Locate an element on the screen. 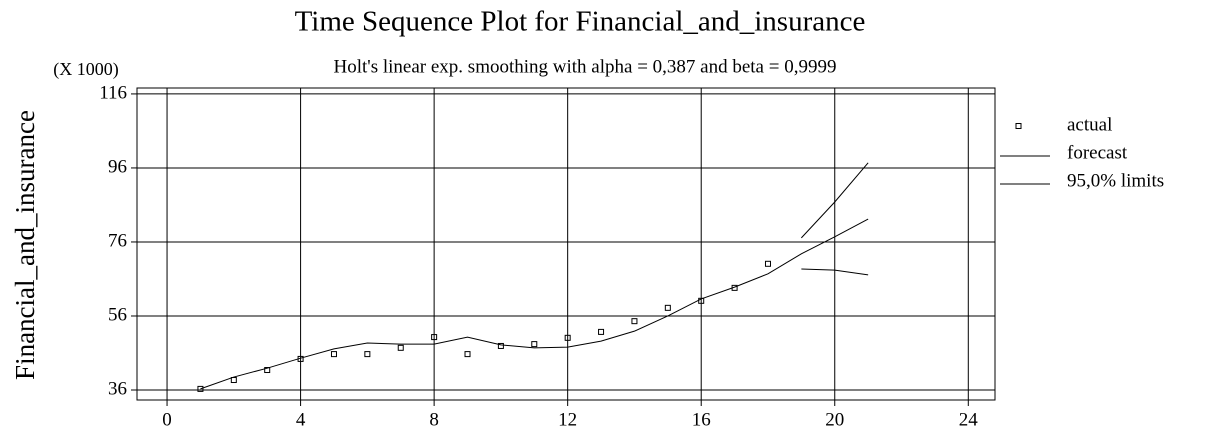 The width and height of the screenshot is (1208, 438). limit-line is located at coordinates (835, 272).